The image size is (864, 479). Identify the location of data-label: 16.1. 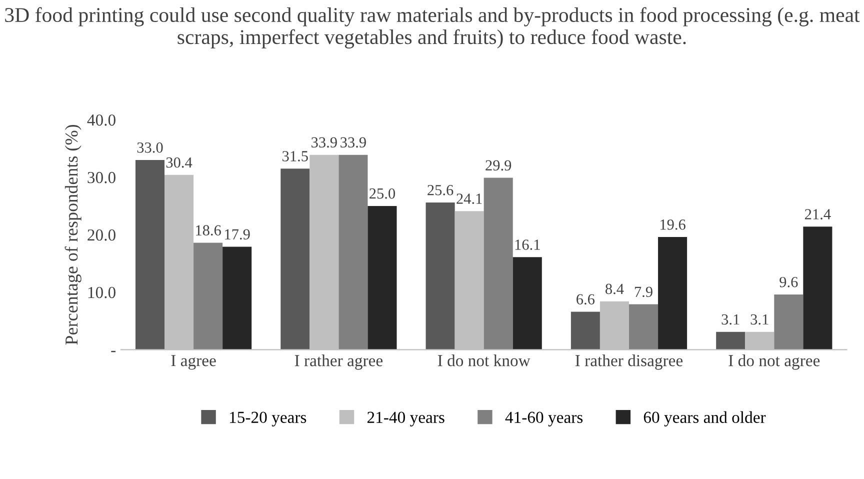
(527, 245).